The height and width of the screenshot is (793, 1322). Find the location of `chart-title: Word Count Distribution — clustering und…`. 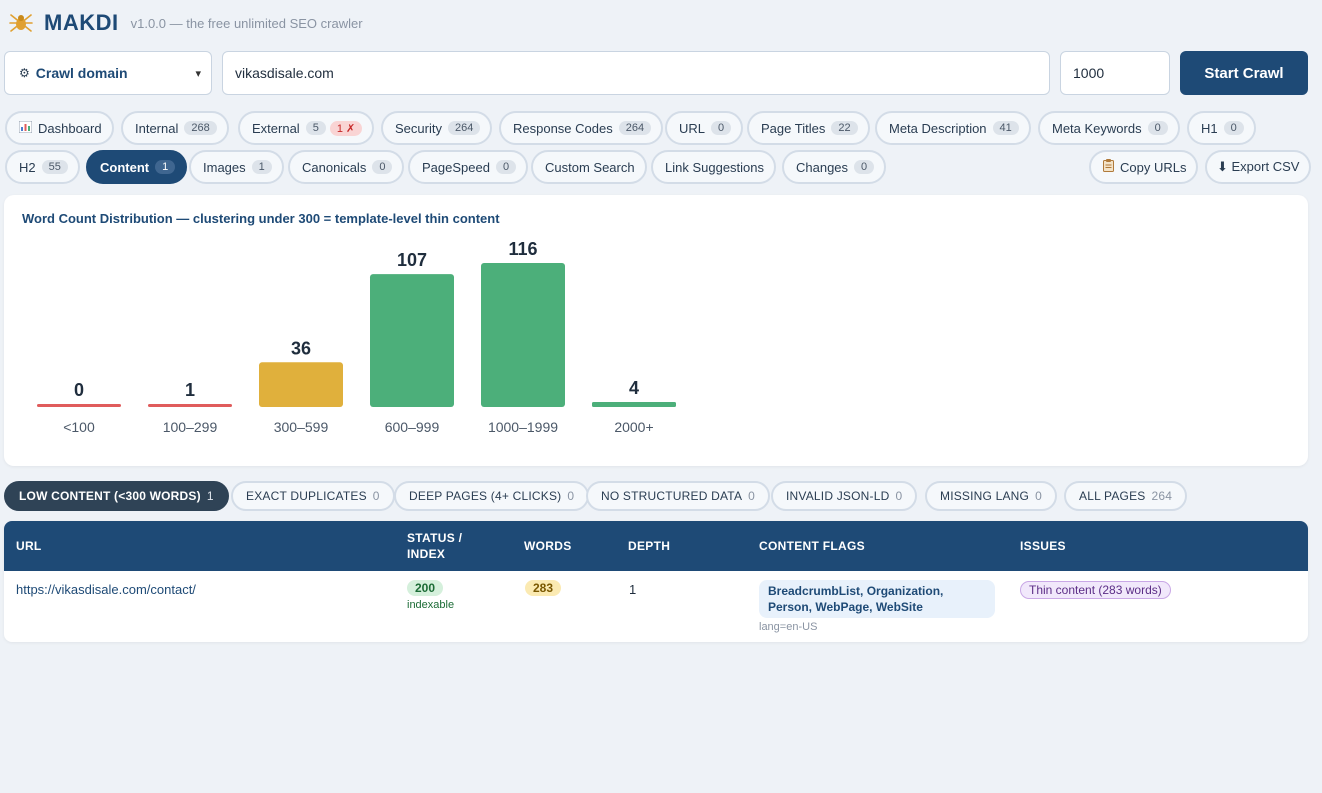

chart-title: Word Count Distribution — clustering und… is located at coordinates (261, 218).